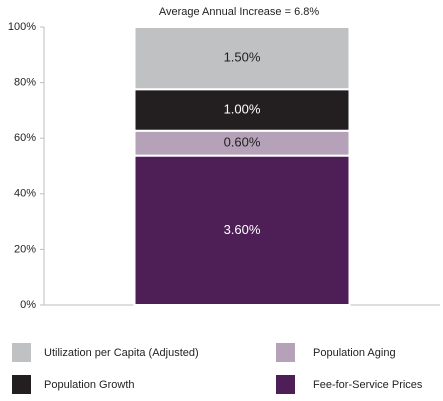 This screenshot has height=401, width=443. I want to click on y-tick-label: 80%, so click(25, 83).